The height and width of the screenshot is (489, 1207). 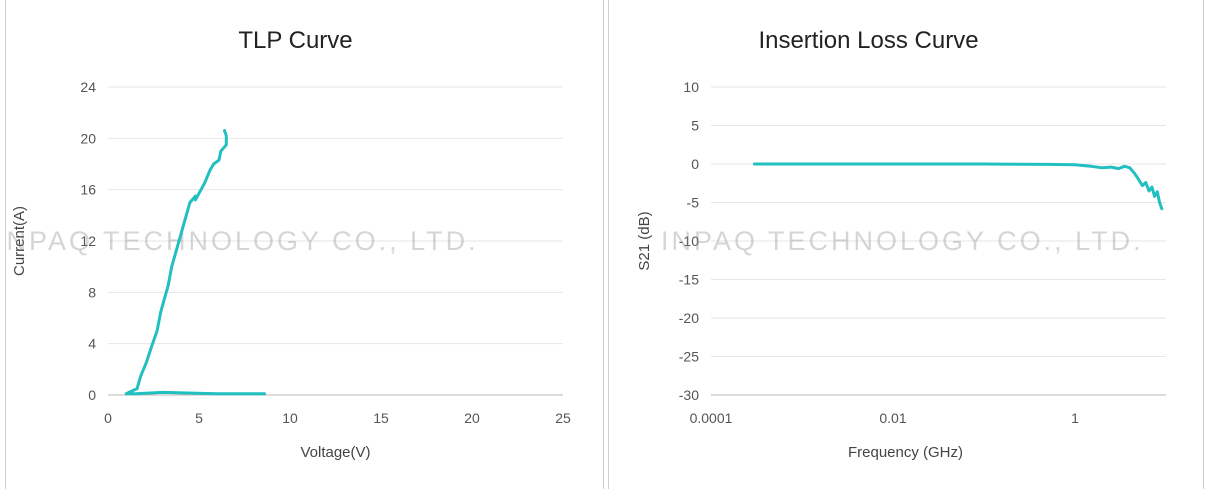 I want to click on y-tick-label: -5, so click(x=693, y=203).